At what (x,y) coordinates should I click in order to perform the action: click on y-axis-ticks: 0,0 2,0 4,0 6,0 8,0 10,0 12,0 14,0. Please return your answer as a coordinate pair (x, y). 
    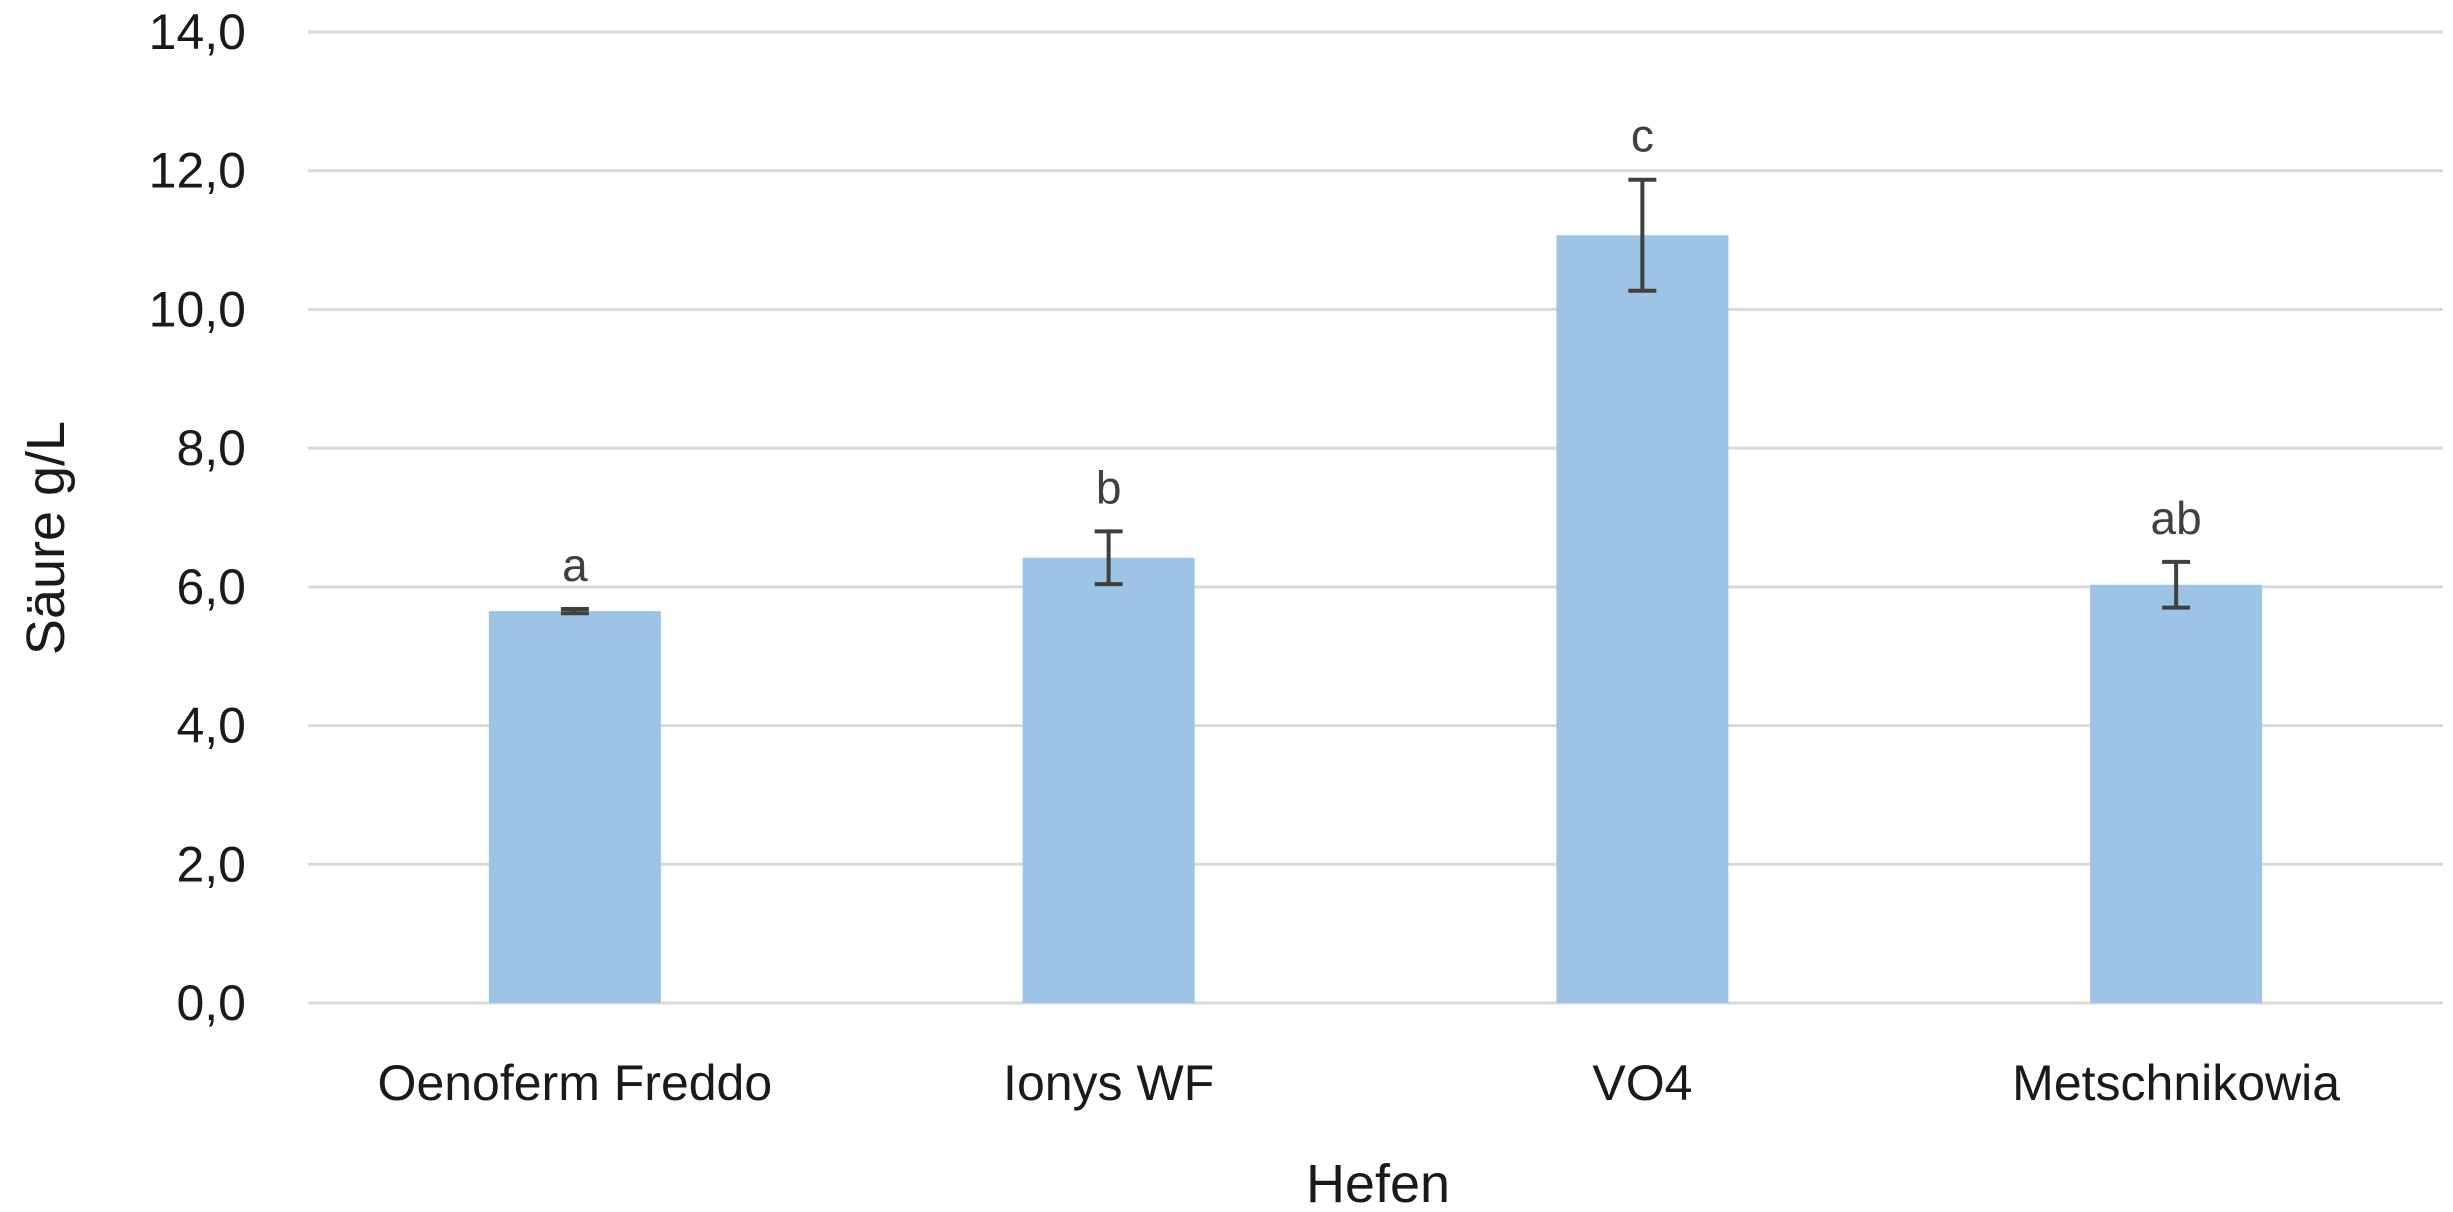
    Looking at the image, I should click on (197, 517).